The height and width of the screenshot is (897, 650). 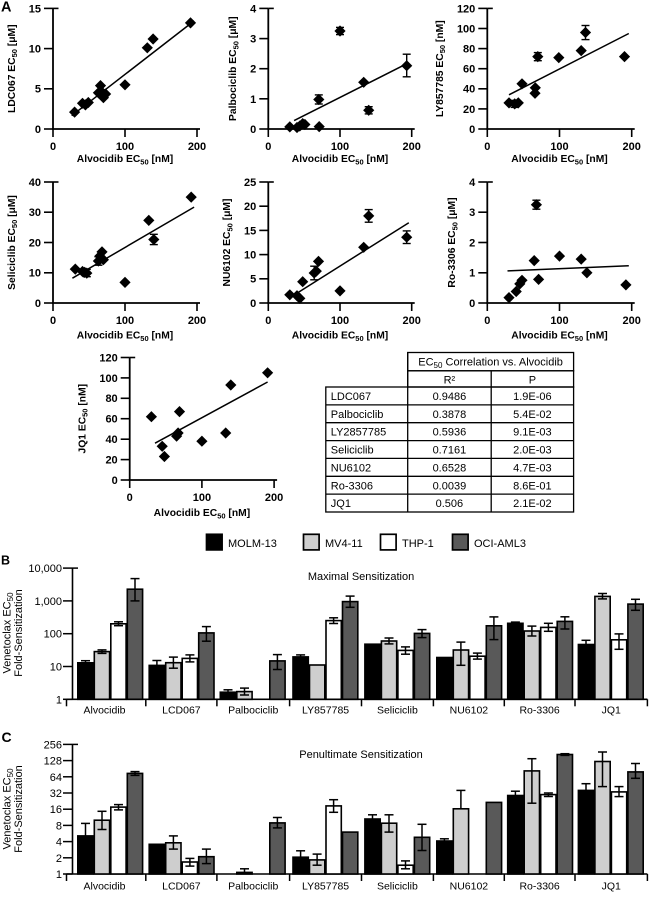 What do you see at coordinates (344, 544) in the screenshot?
I see `svg-text: MV4-11` at bounding box center [344, 544].